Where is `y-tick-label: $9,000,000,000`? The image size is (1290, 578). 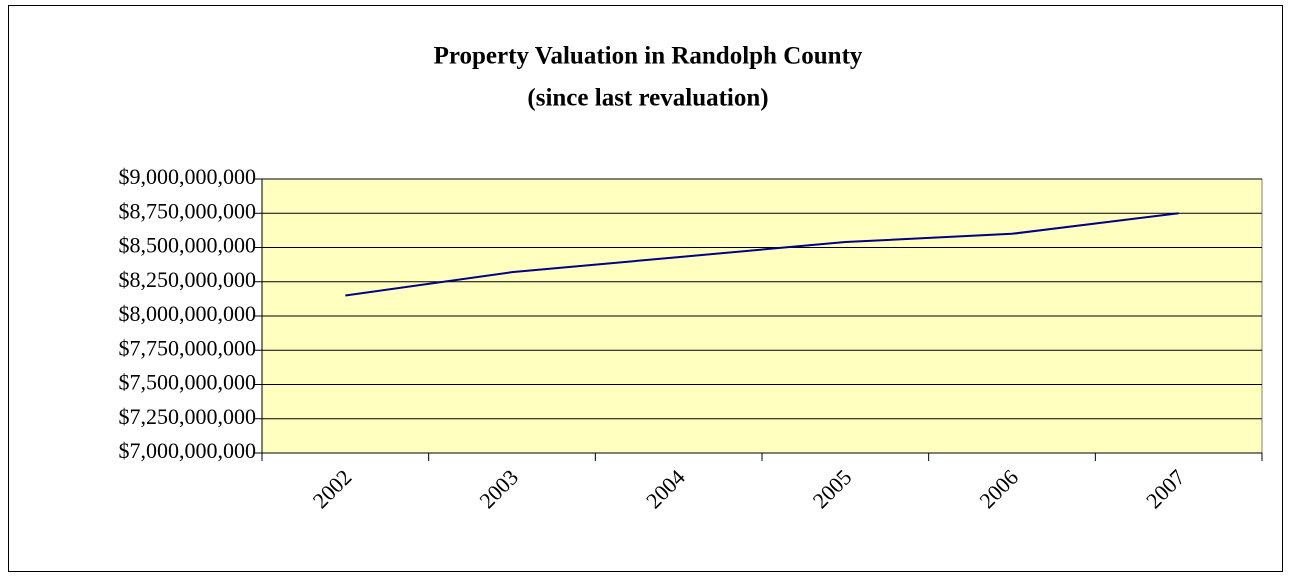 y-tick-label: $9,000,000,000 is located at coordinates (188, 176).